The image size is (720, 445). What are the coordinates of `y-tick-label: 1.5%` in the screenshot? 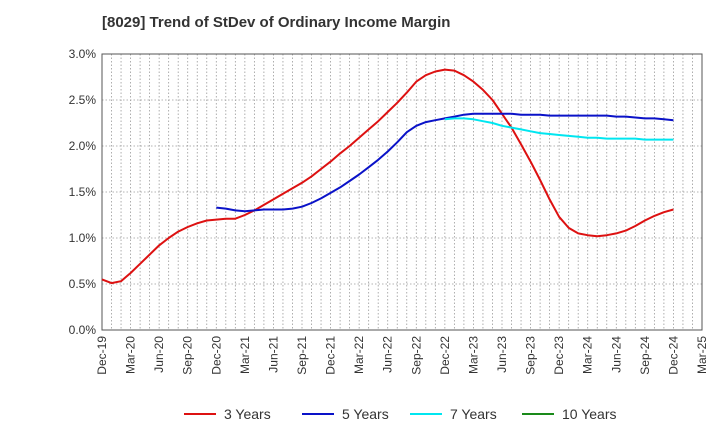 It's located at (83, 192).